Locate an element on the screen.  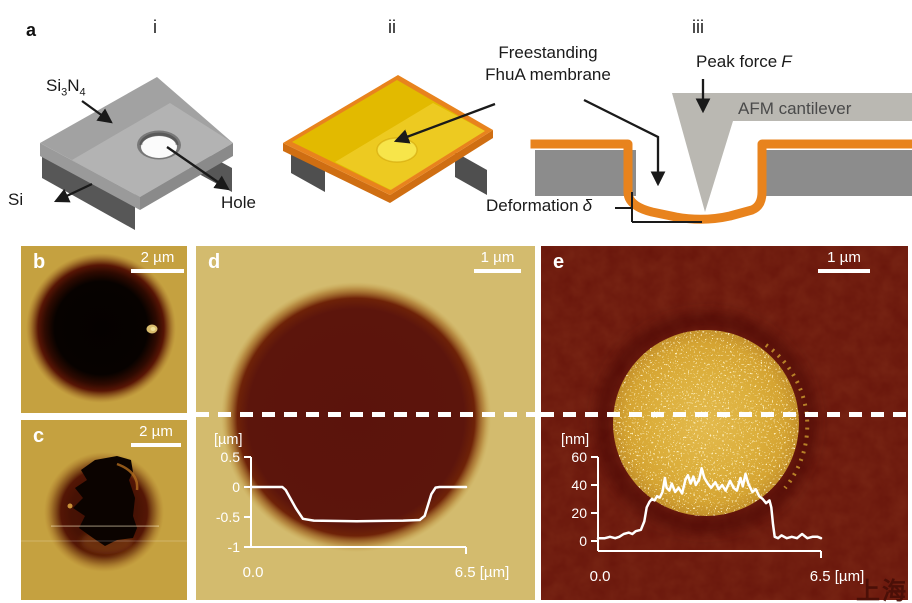
scalebar-b-bar is located at coordinates (157, 270).